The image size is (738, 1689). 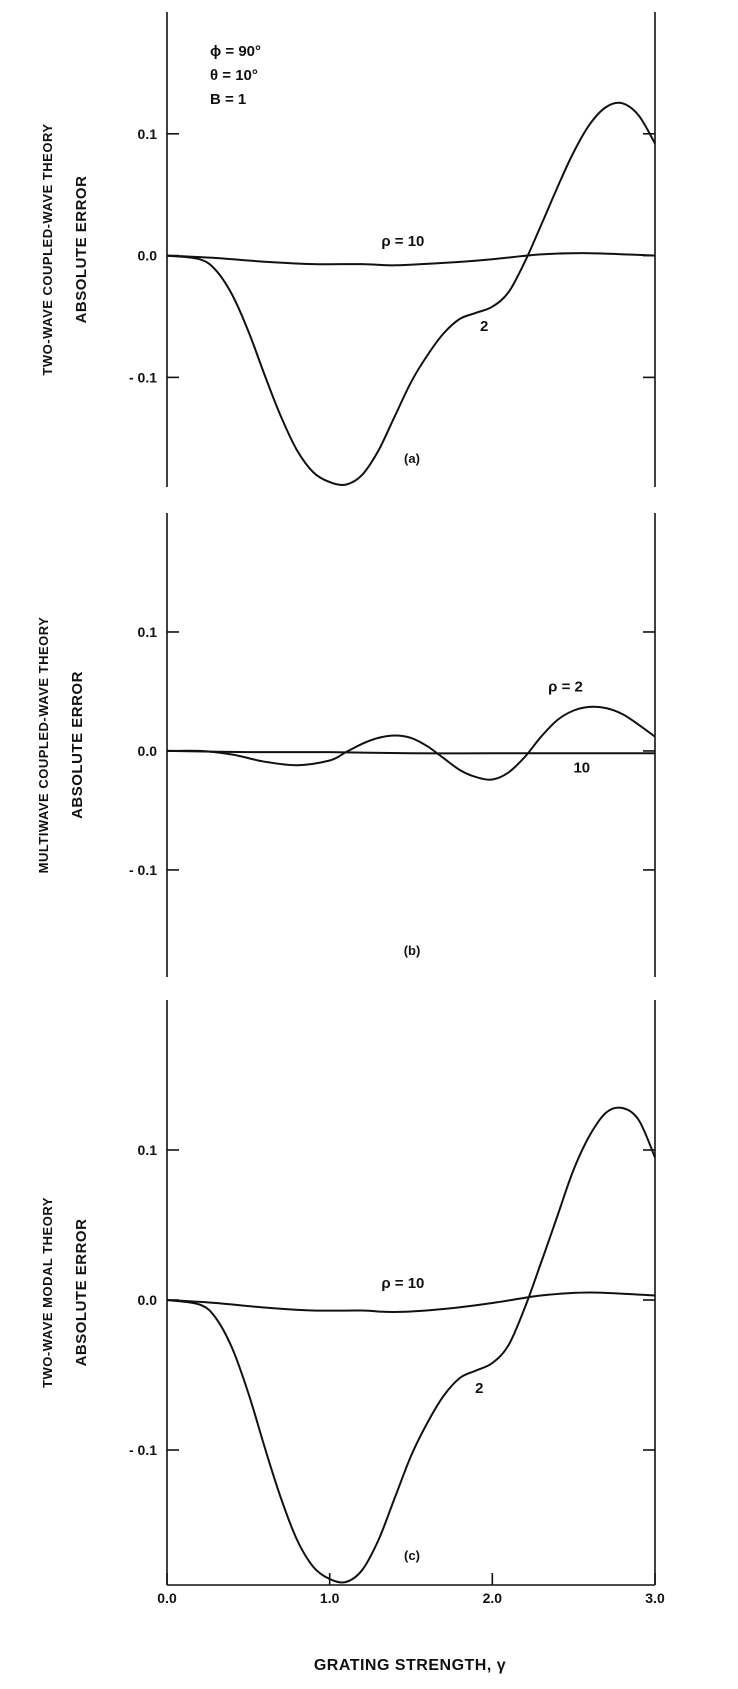 I want to click on panel-b-ytick-label-2: - 0.1, so click(x=143, y=870).